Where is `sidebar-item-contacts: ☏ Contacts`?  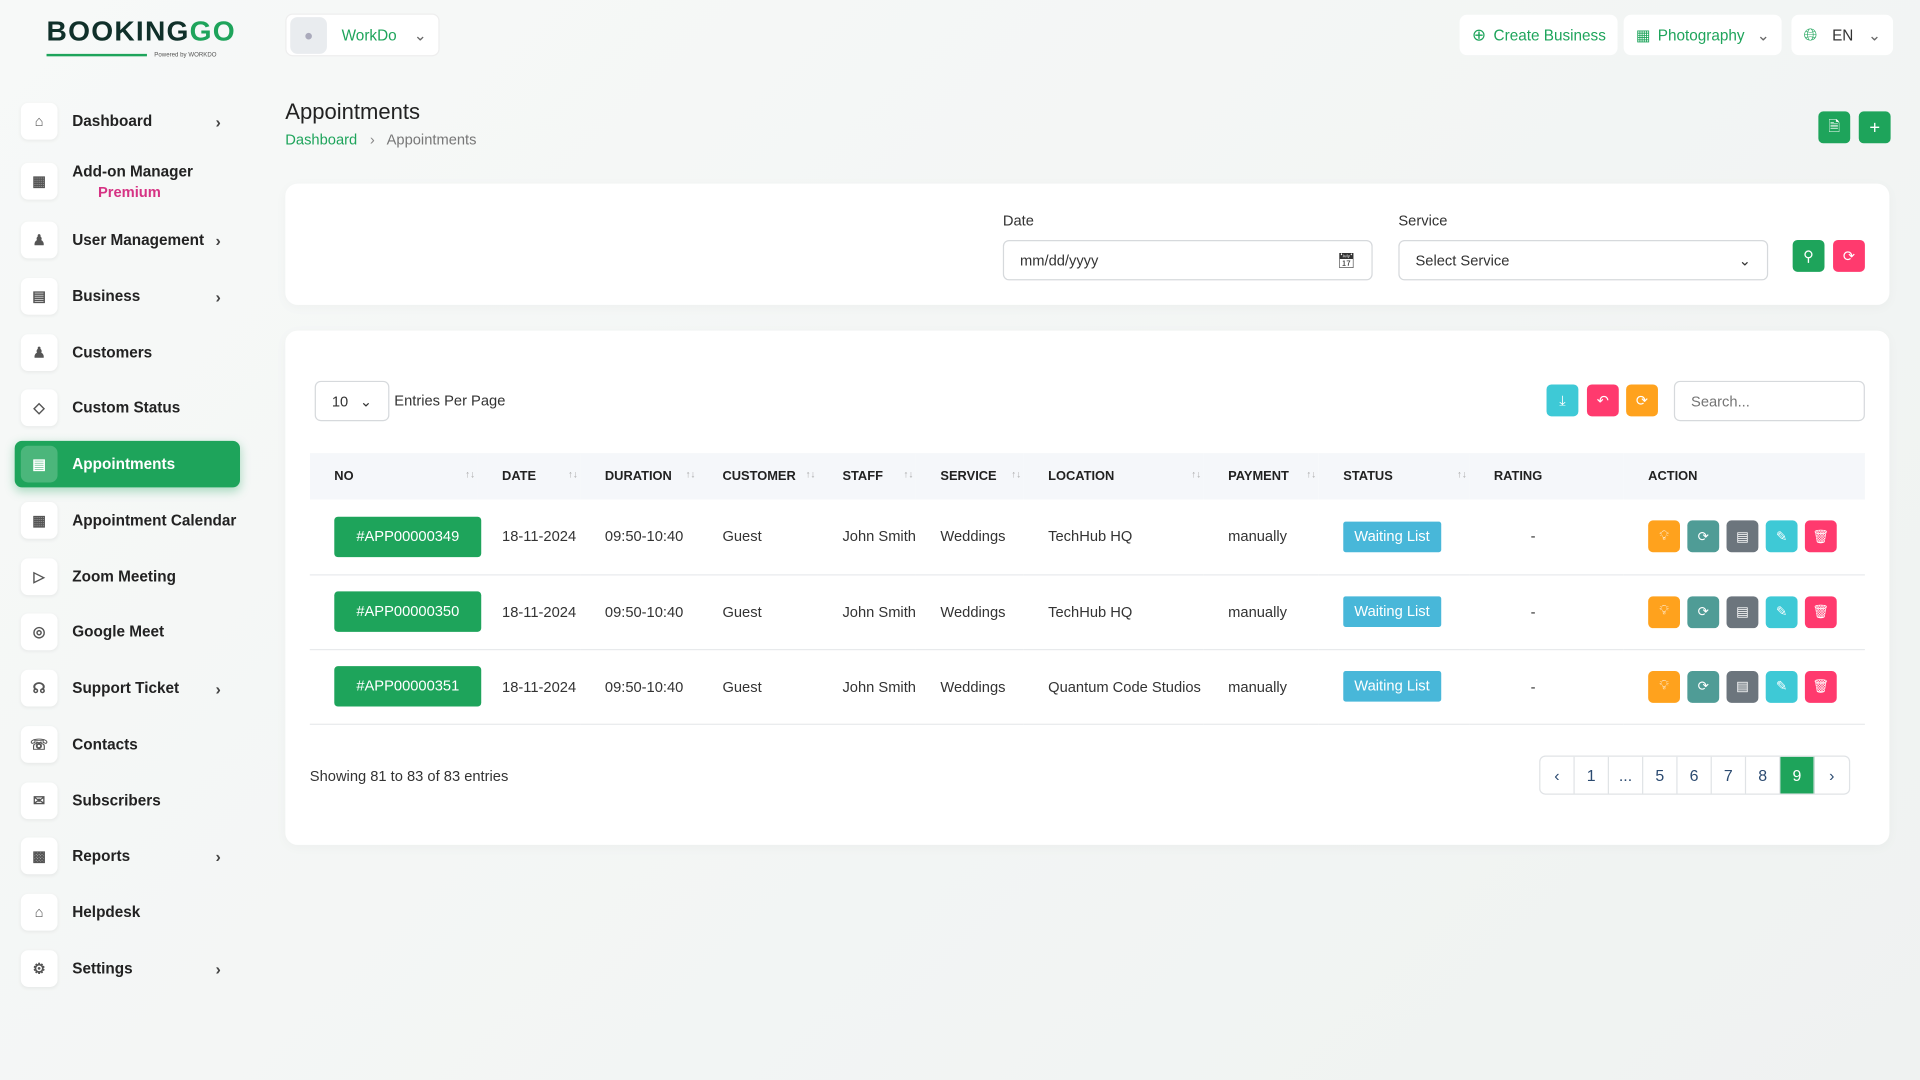 sidebar-item-contacts: ☏ Contacts is located at coordinates (127, 744).